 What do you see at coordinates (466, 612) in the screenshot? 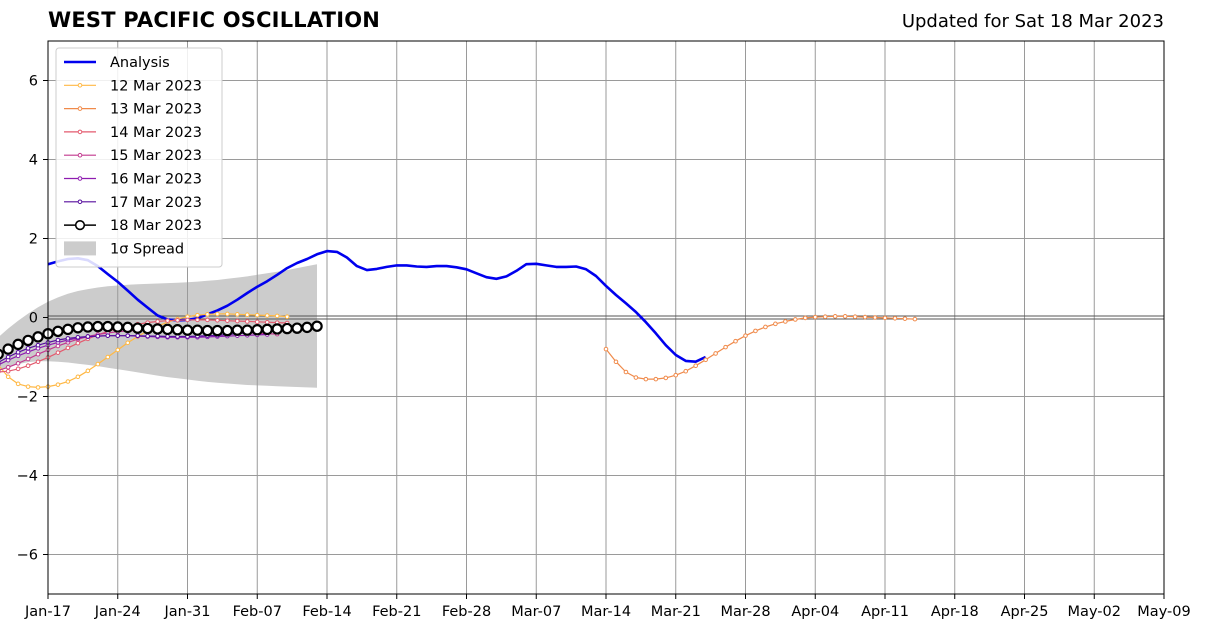
I see `x-tick-label: Feb-28` at bounding box center [466, 612].